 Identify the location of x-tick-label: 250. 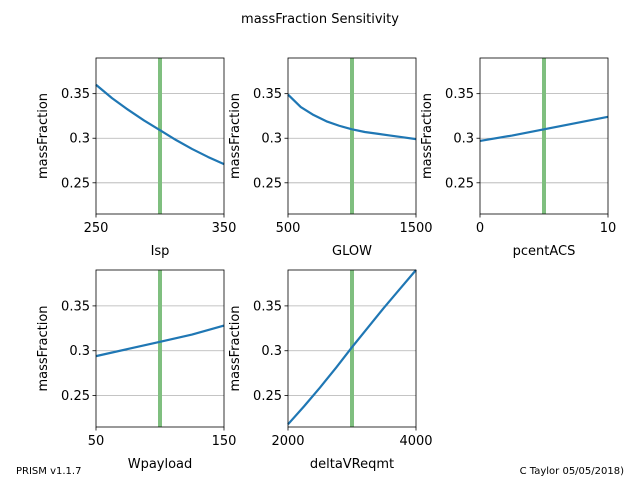
(96, 228).